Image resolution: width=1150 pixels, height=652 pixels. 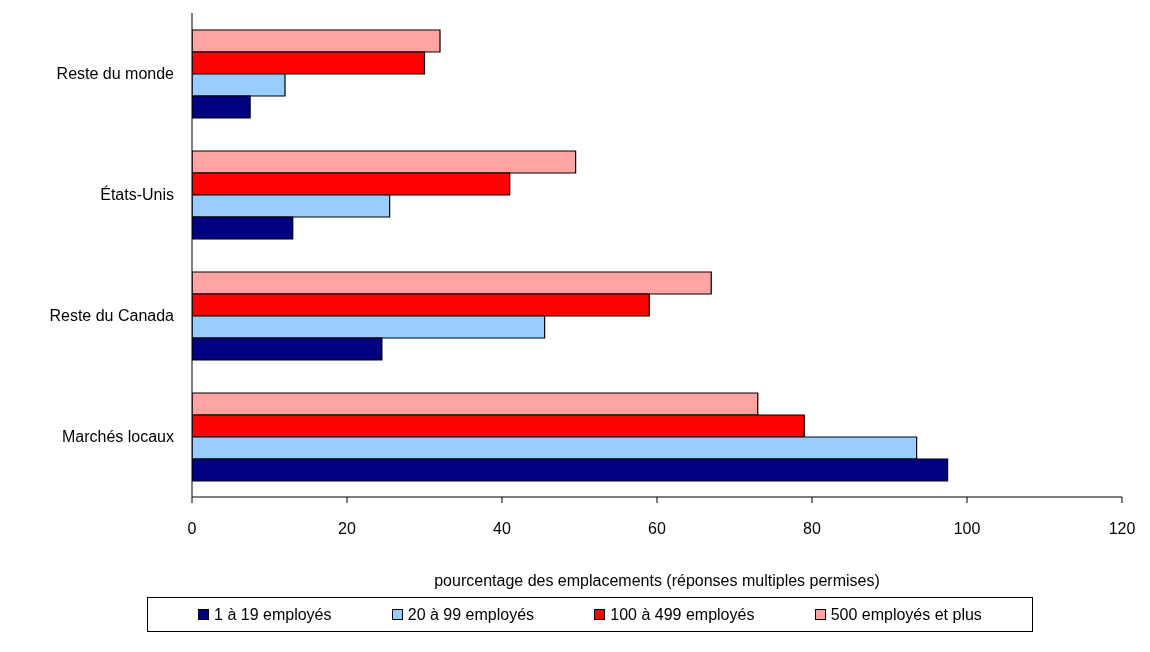 I want to click on x-tick-label: 20, so click(x=347, y=529).